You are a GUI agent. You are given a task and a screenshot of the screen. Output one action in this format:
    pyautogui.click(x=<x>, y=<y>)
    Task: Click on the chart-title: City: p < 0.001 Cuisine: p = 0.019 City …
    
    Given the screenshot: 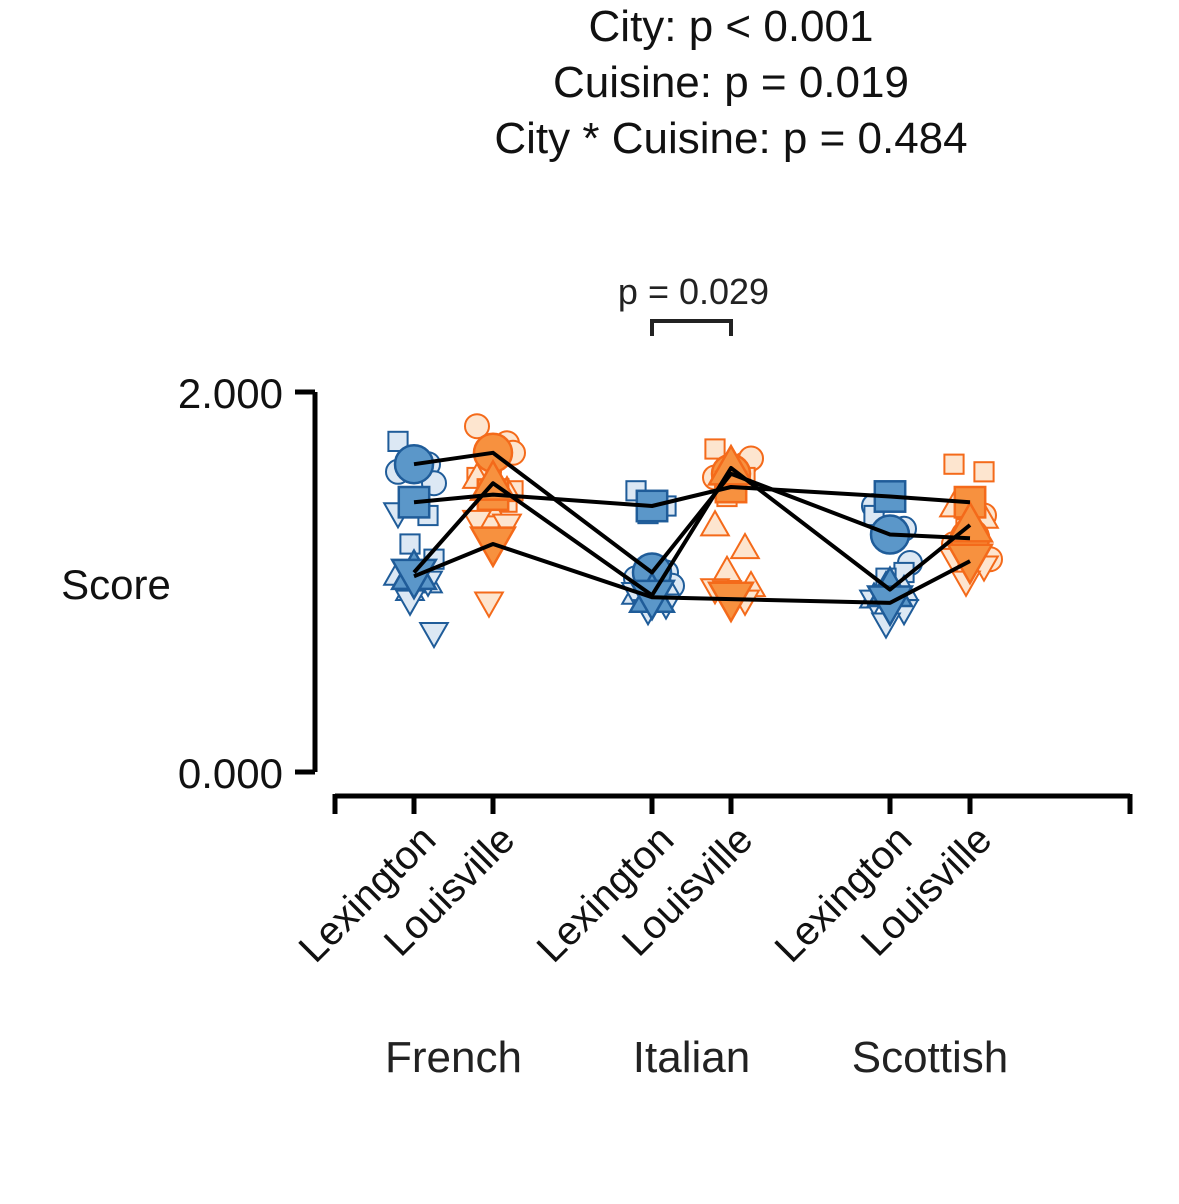 What is the action you would take?
    pyautogui.click(x=730, y=82)
    